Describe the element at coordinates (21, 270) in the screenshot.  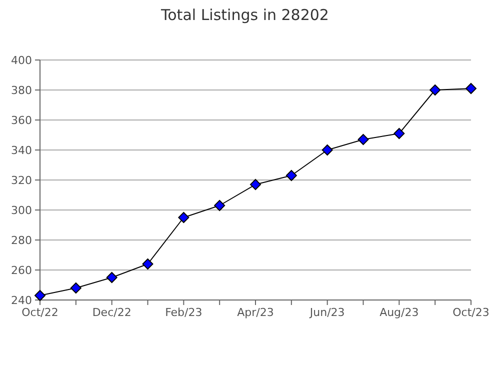
I see `y-tick-label: 260` at that location.